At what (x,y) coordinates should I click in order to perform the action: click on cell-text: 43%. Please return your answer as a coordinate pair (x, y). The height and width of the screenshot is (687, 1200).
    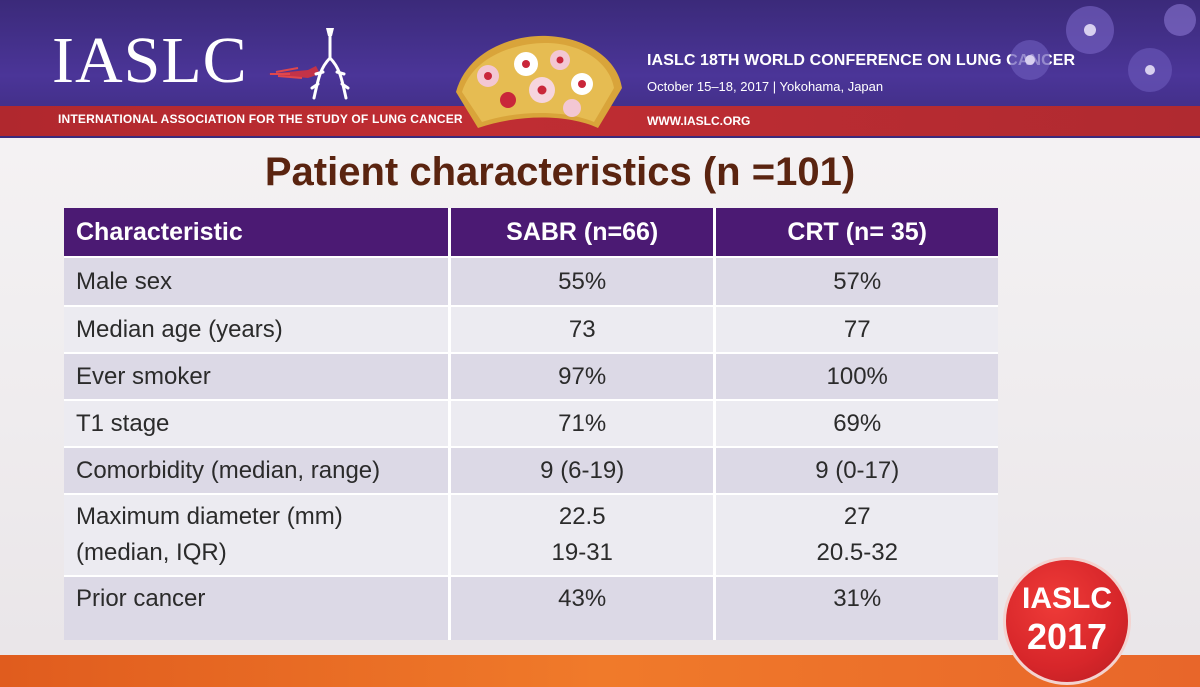
    Looking at the image, I should click on (582, 598).